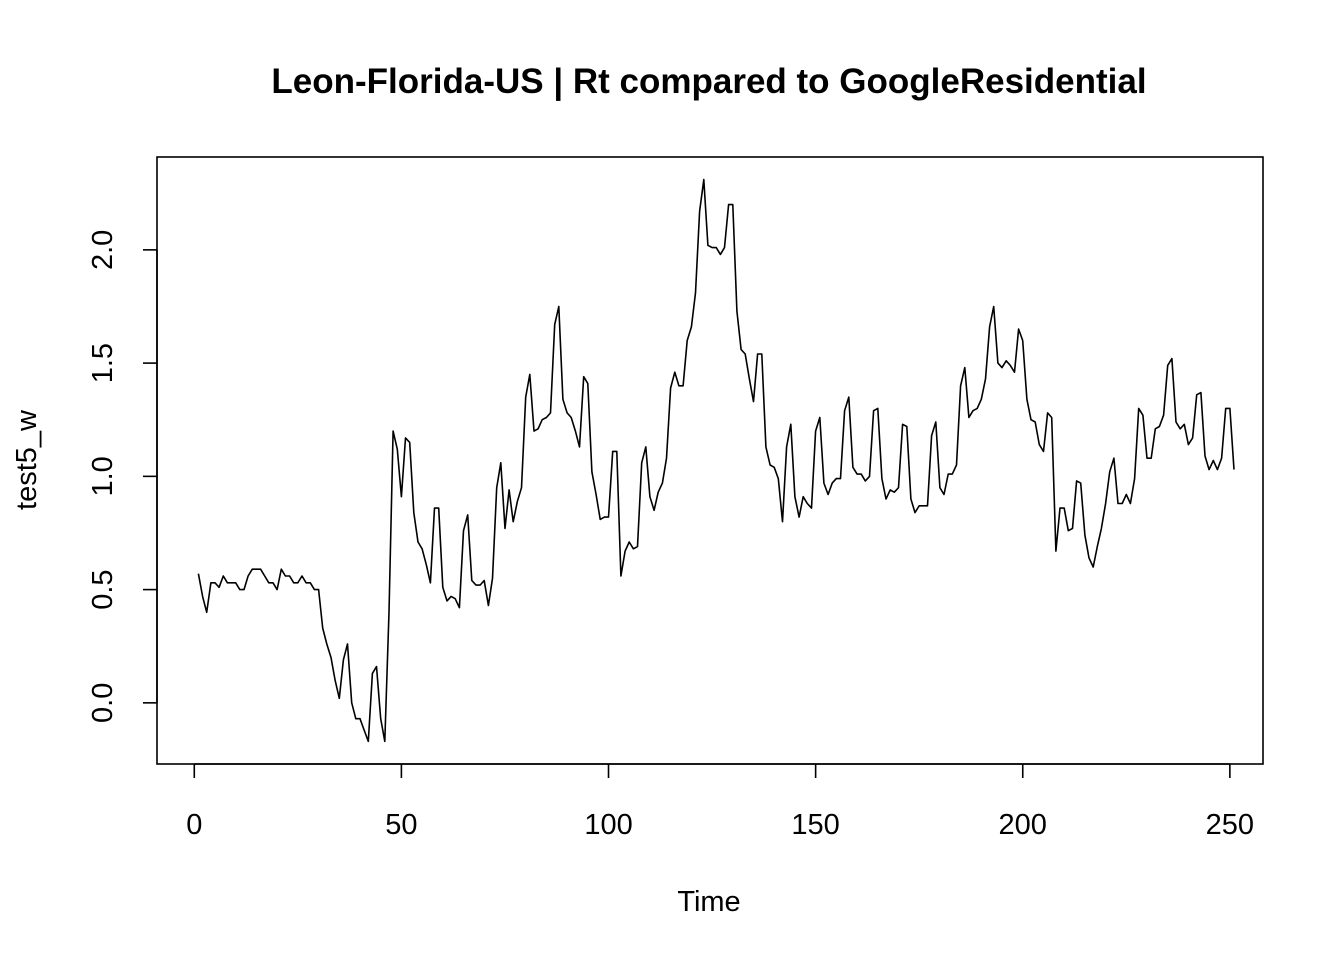 The height and width of the screenshot is (960, 1344). I want to click on x-axis: 0 50 100 150 200 250, so click(720, 802).